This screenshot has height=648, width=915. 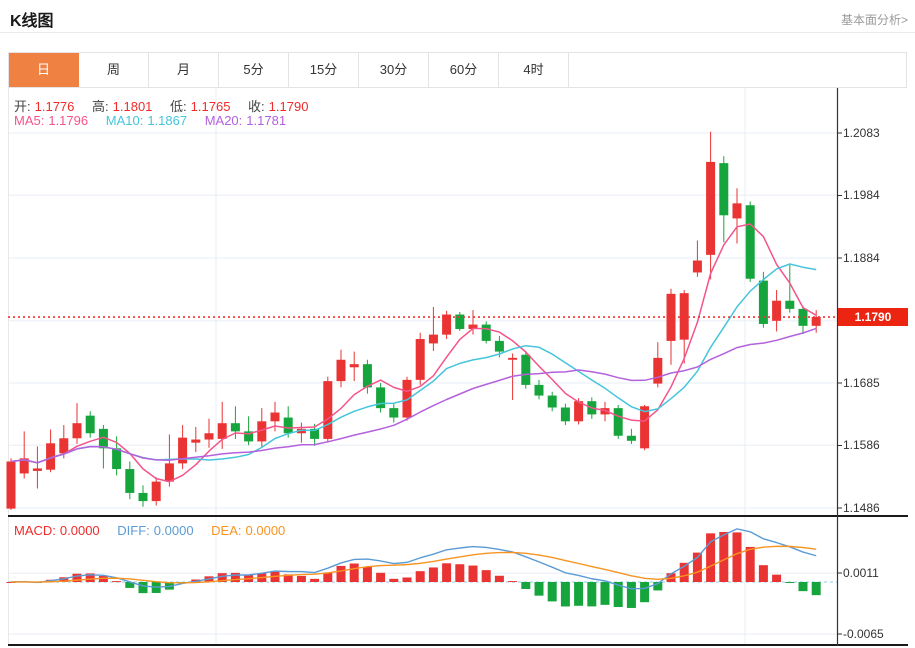 What do you see at coordinates (534, 70) in the screenshot?
I see `tab-4hour: 4时` at bounding box center [534, 70].